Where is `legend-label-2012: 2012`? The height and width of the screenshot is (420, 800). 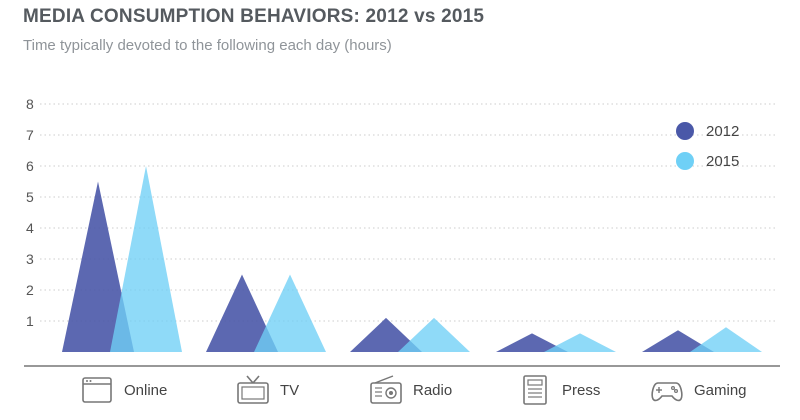 legend-label-2012: 2012 is located at coordinates (723, 131).